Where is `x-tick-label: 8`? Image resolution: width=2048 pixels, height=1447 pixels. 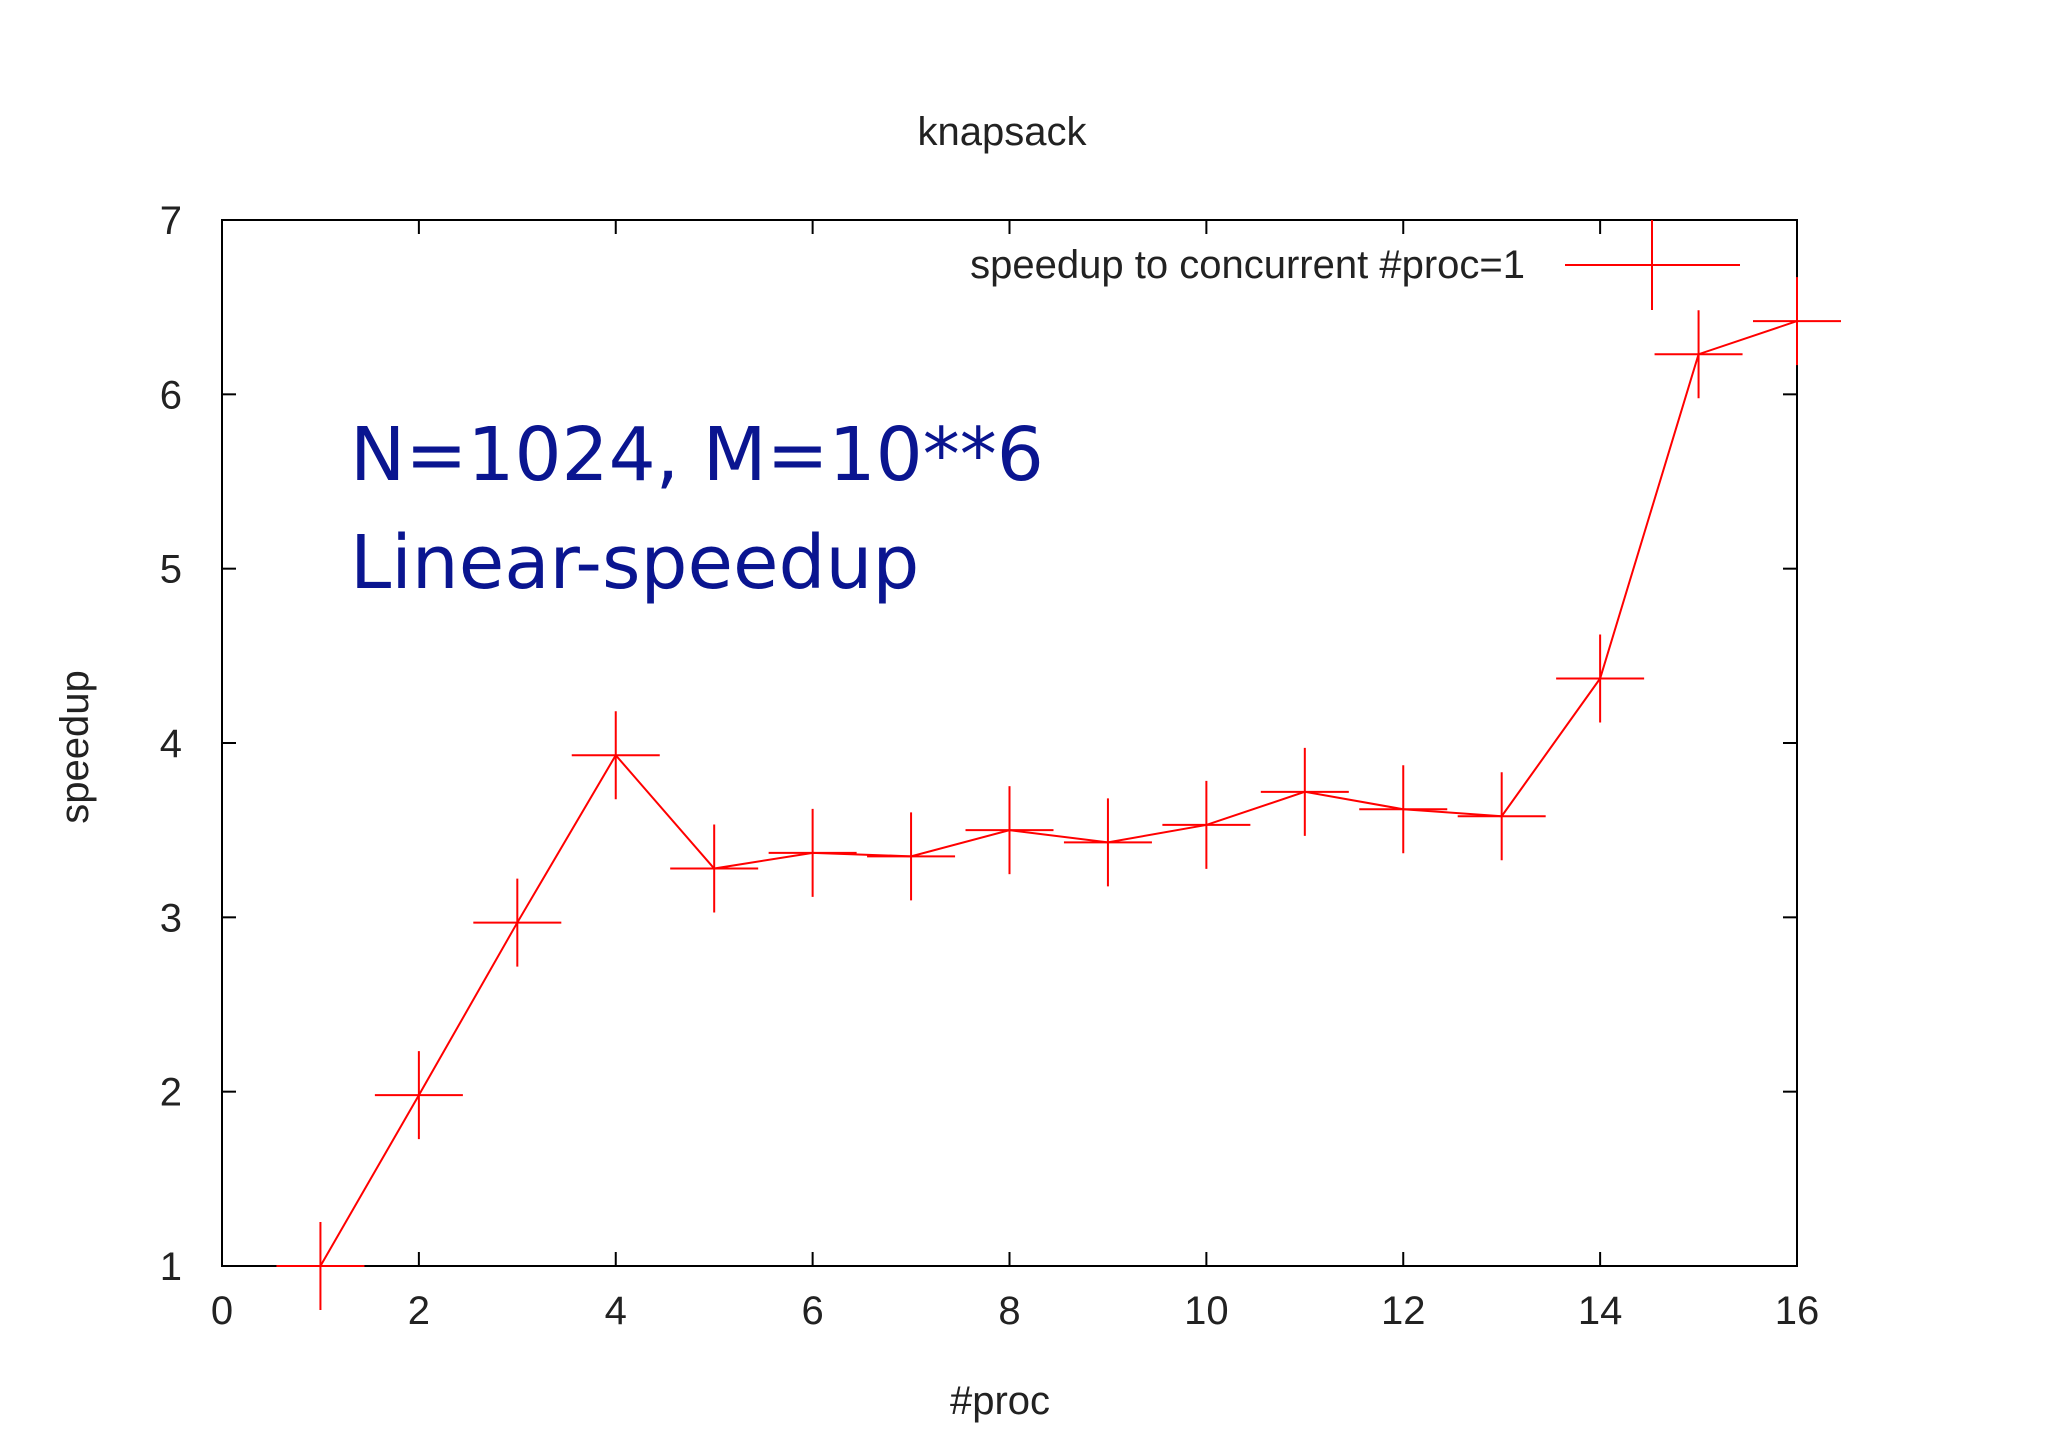 x-tick-label: 8 is located at coordinates (1009, 1311).